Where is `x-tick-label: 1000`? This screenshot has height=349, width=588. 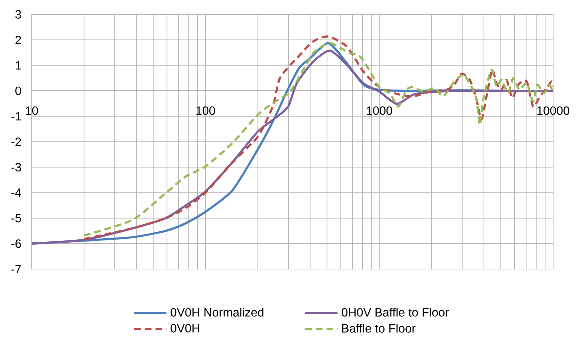
x-tick-label: 1000 is located at coordinates (379, 110).